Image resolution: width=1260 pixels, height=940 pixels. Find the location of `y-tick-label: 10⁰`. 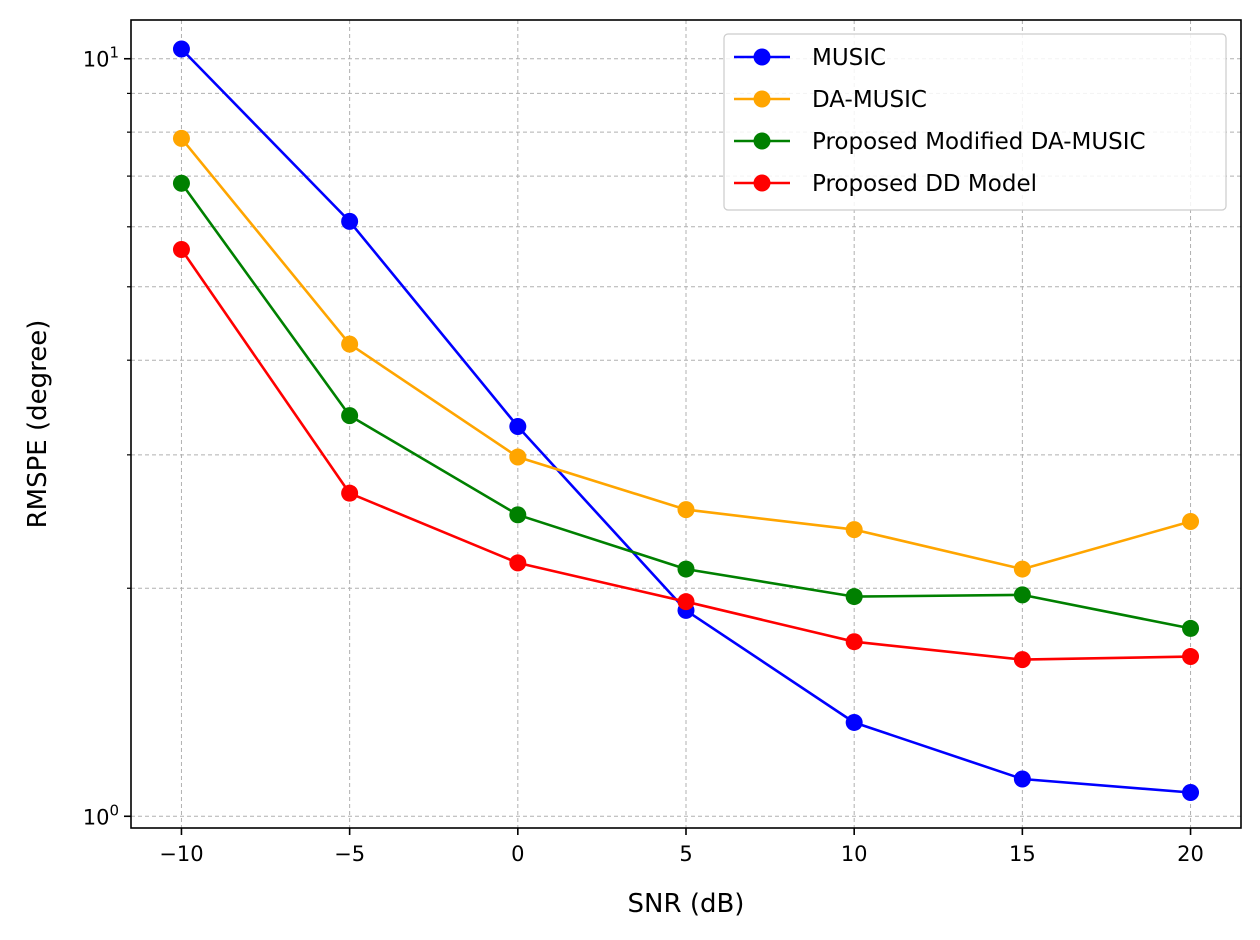

y-tick-label: 10⁰ is located at coordinates (101, 815).